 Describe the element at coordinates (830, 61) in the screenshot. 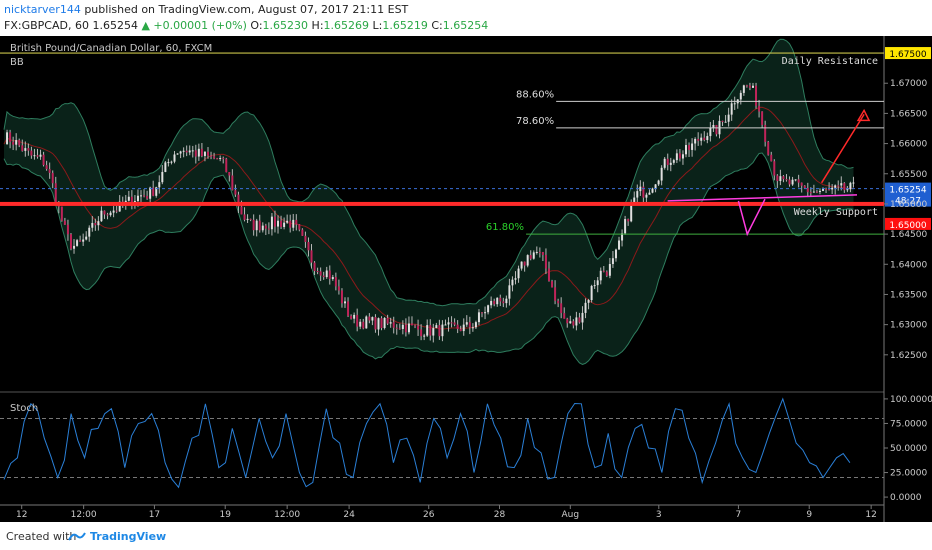

I see `daily-resistance-label: Daily Resistance` at that location.